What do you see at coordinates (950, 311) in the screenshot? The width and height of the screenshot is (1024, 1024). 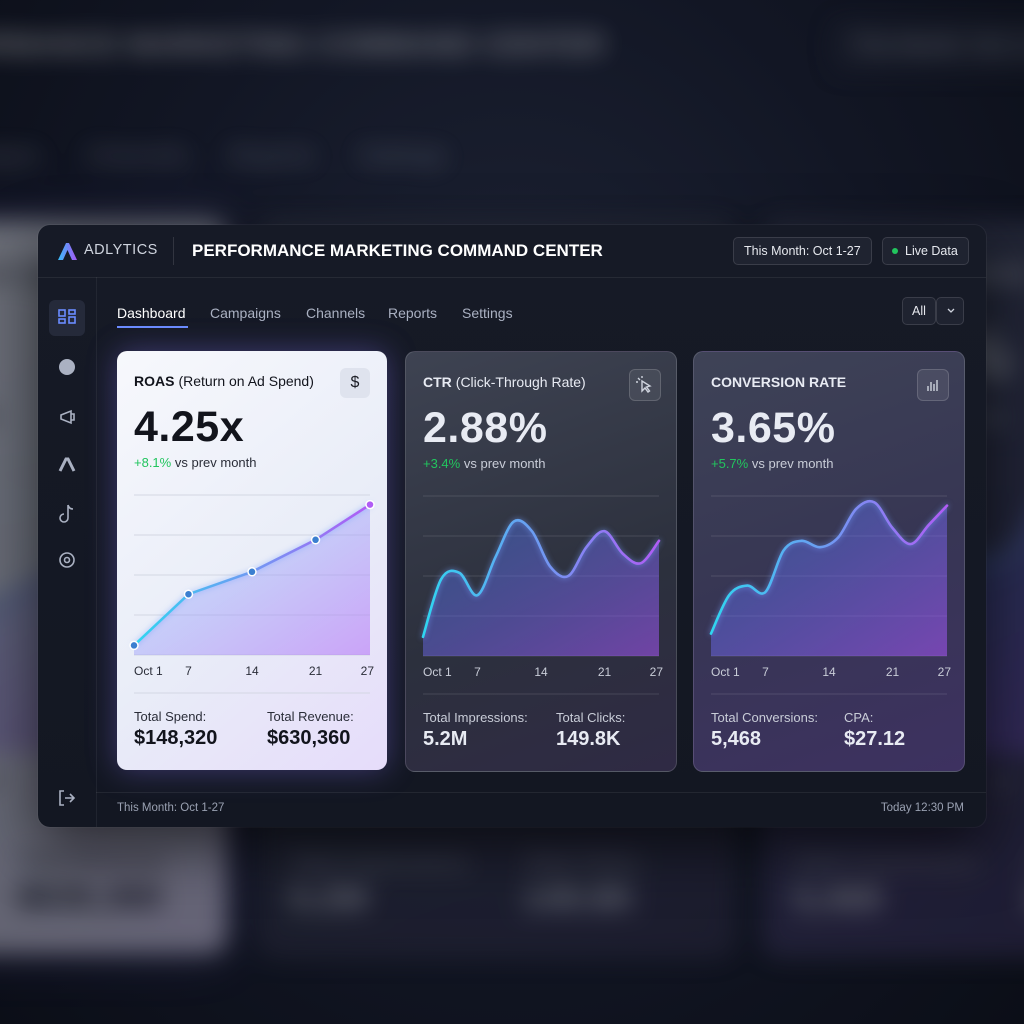 I see `filter-toggle` at bounding box center [950, 311].